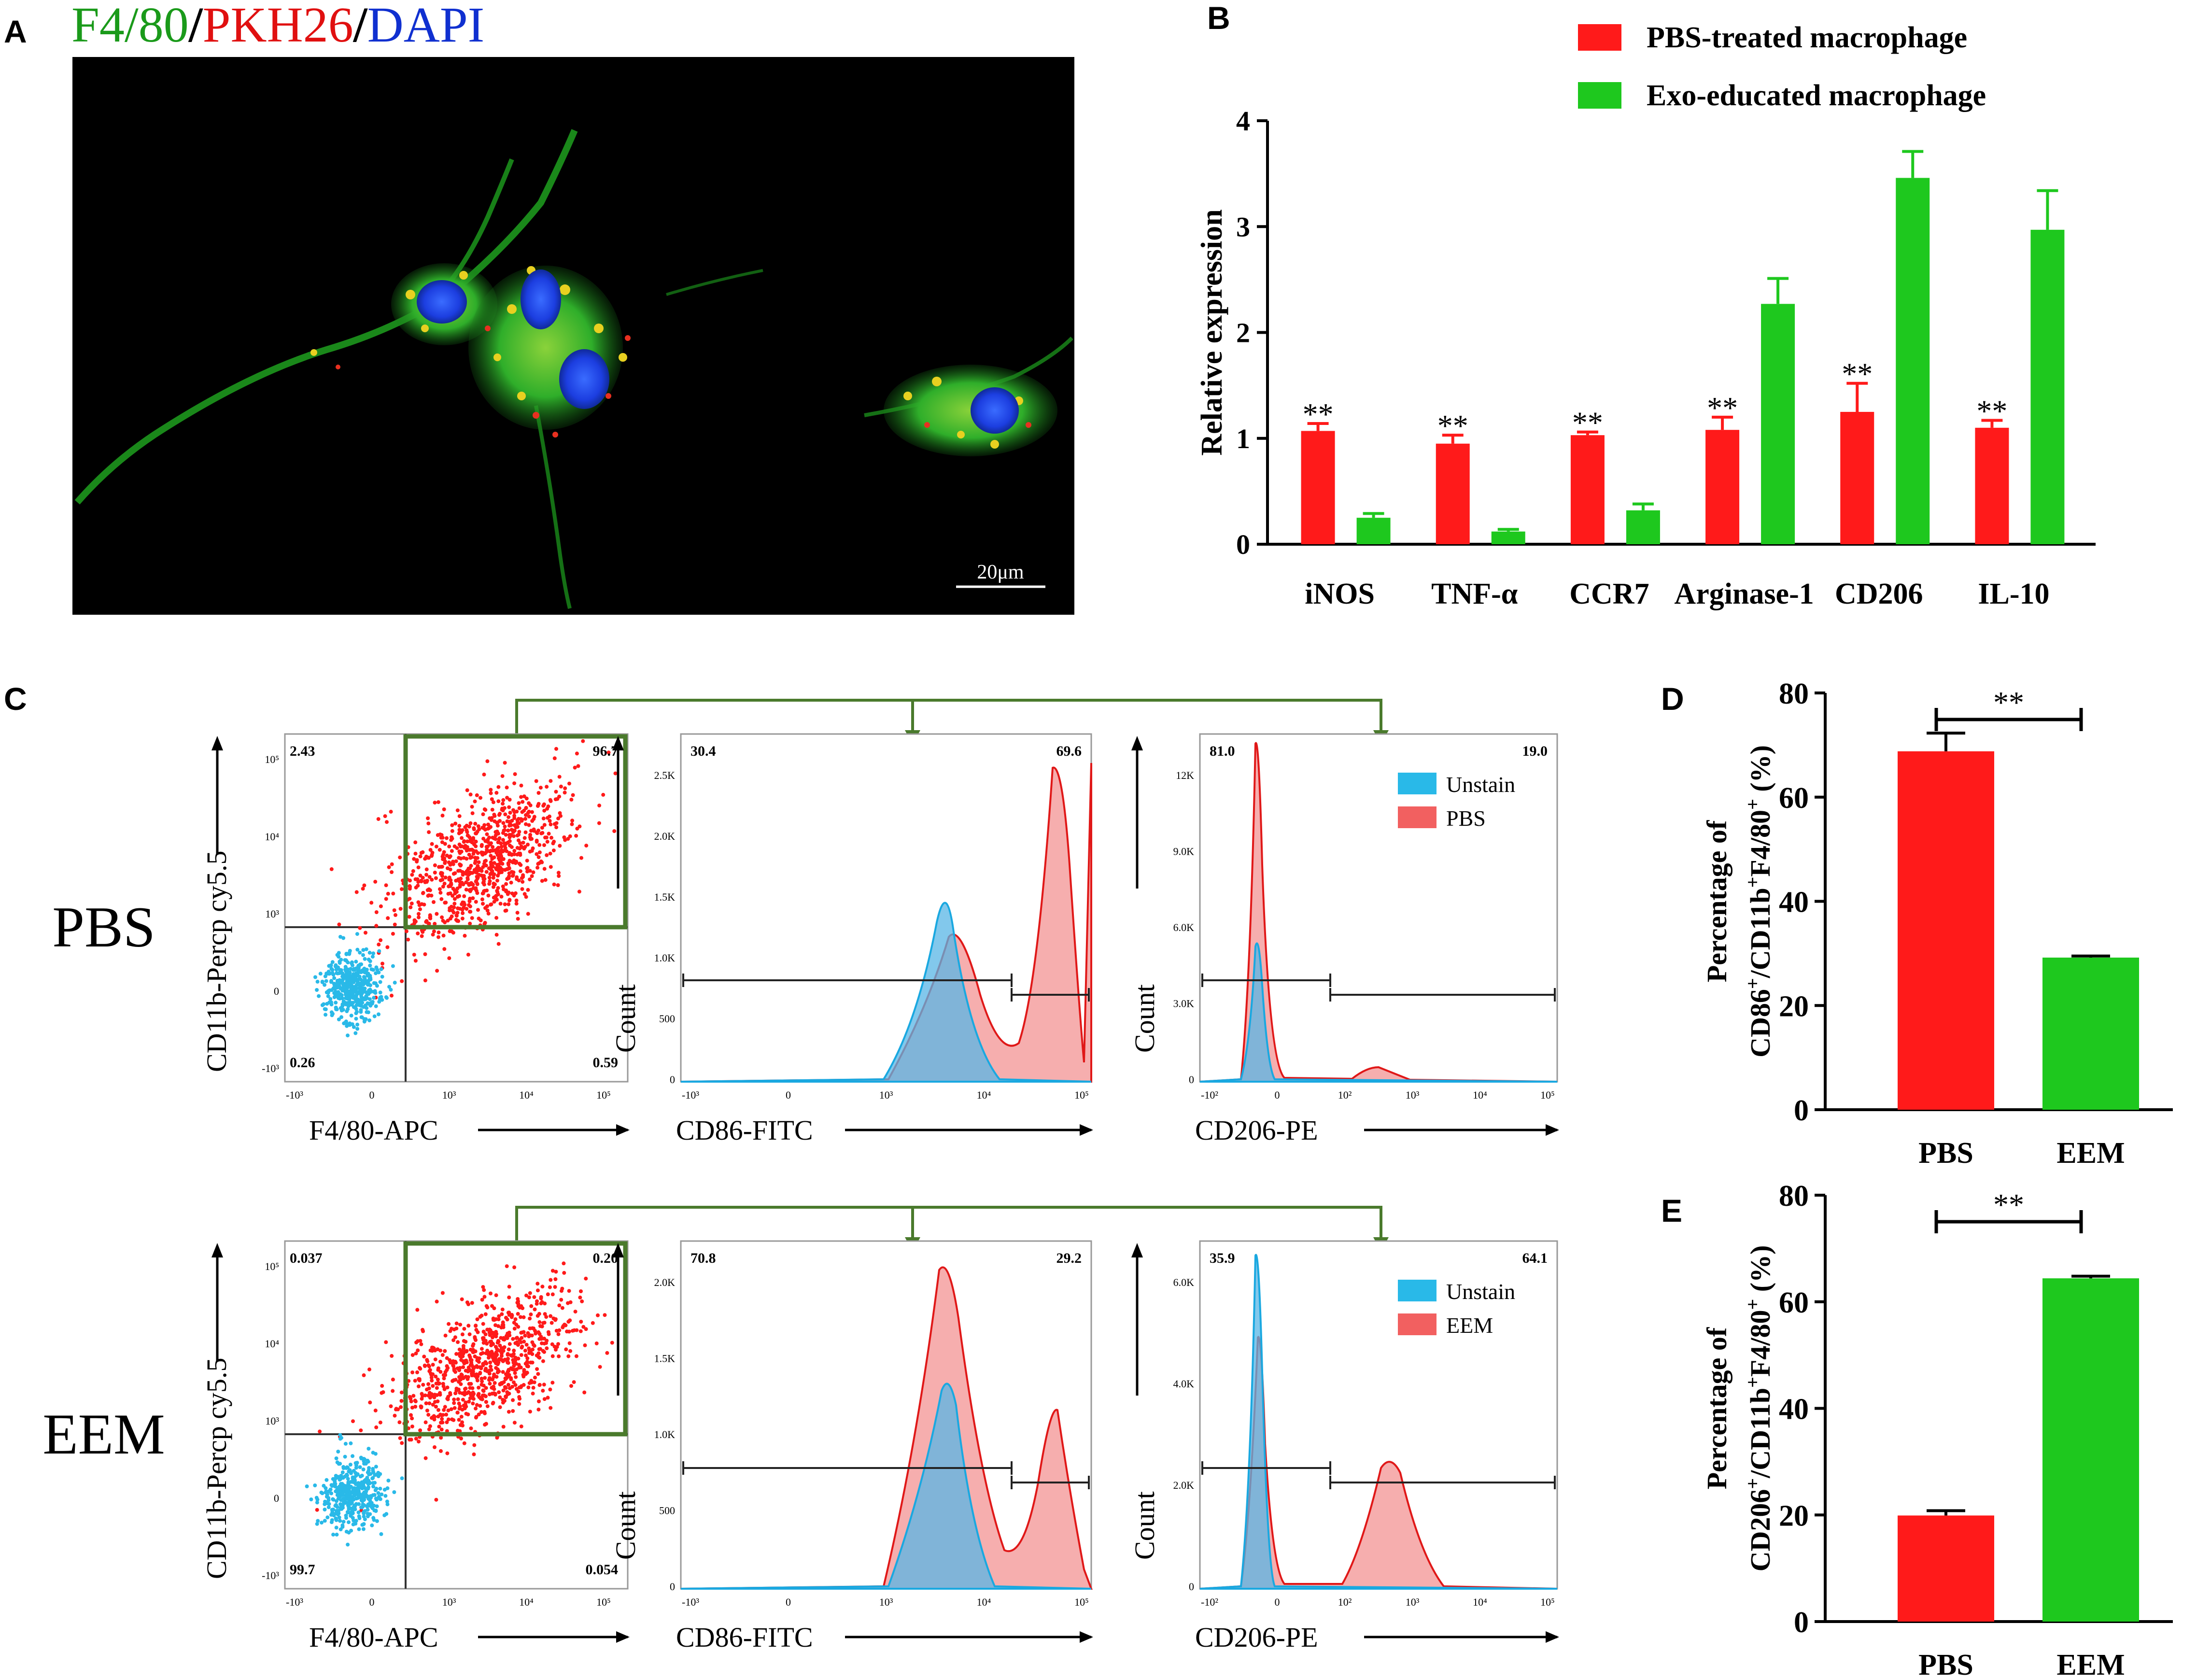 Image resolution: width=2197 pixels, height=1680 pixels. I want to click on y-tick-label: 10⁵, so click(272, 1266).